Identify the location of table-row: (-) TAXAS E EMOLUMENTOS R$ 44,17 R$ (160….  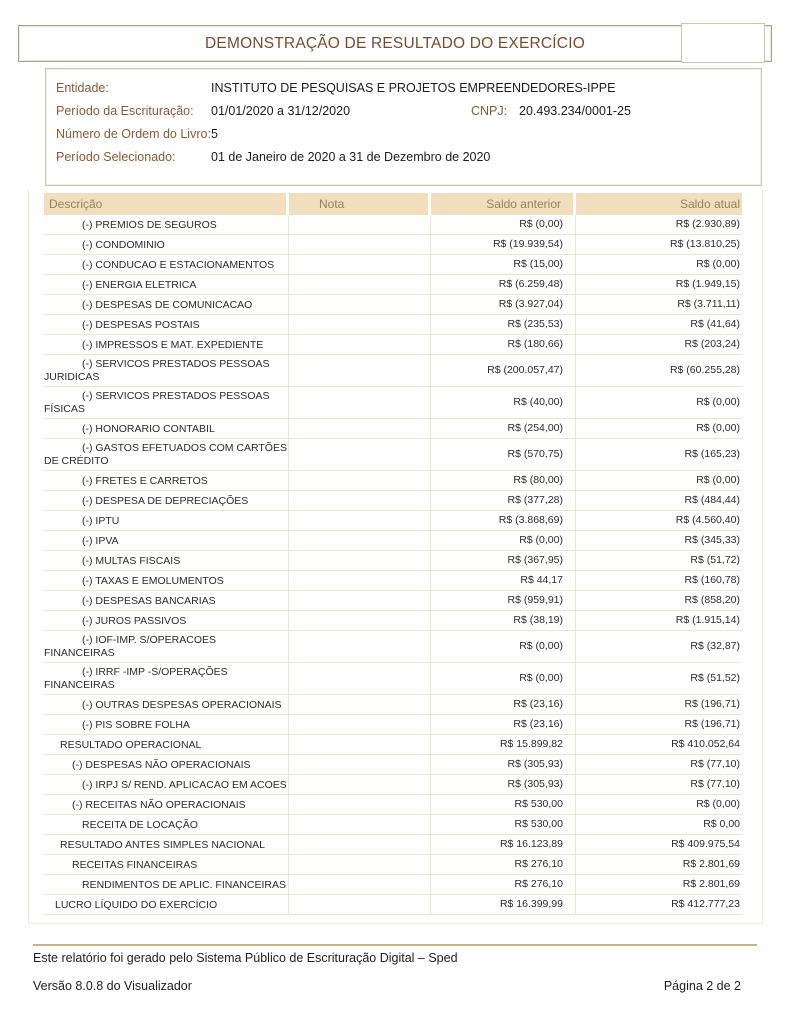
(393, 581).